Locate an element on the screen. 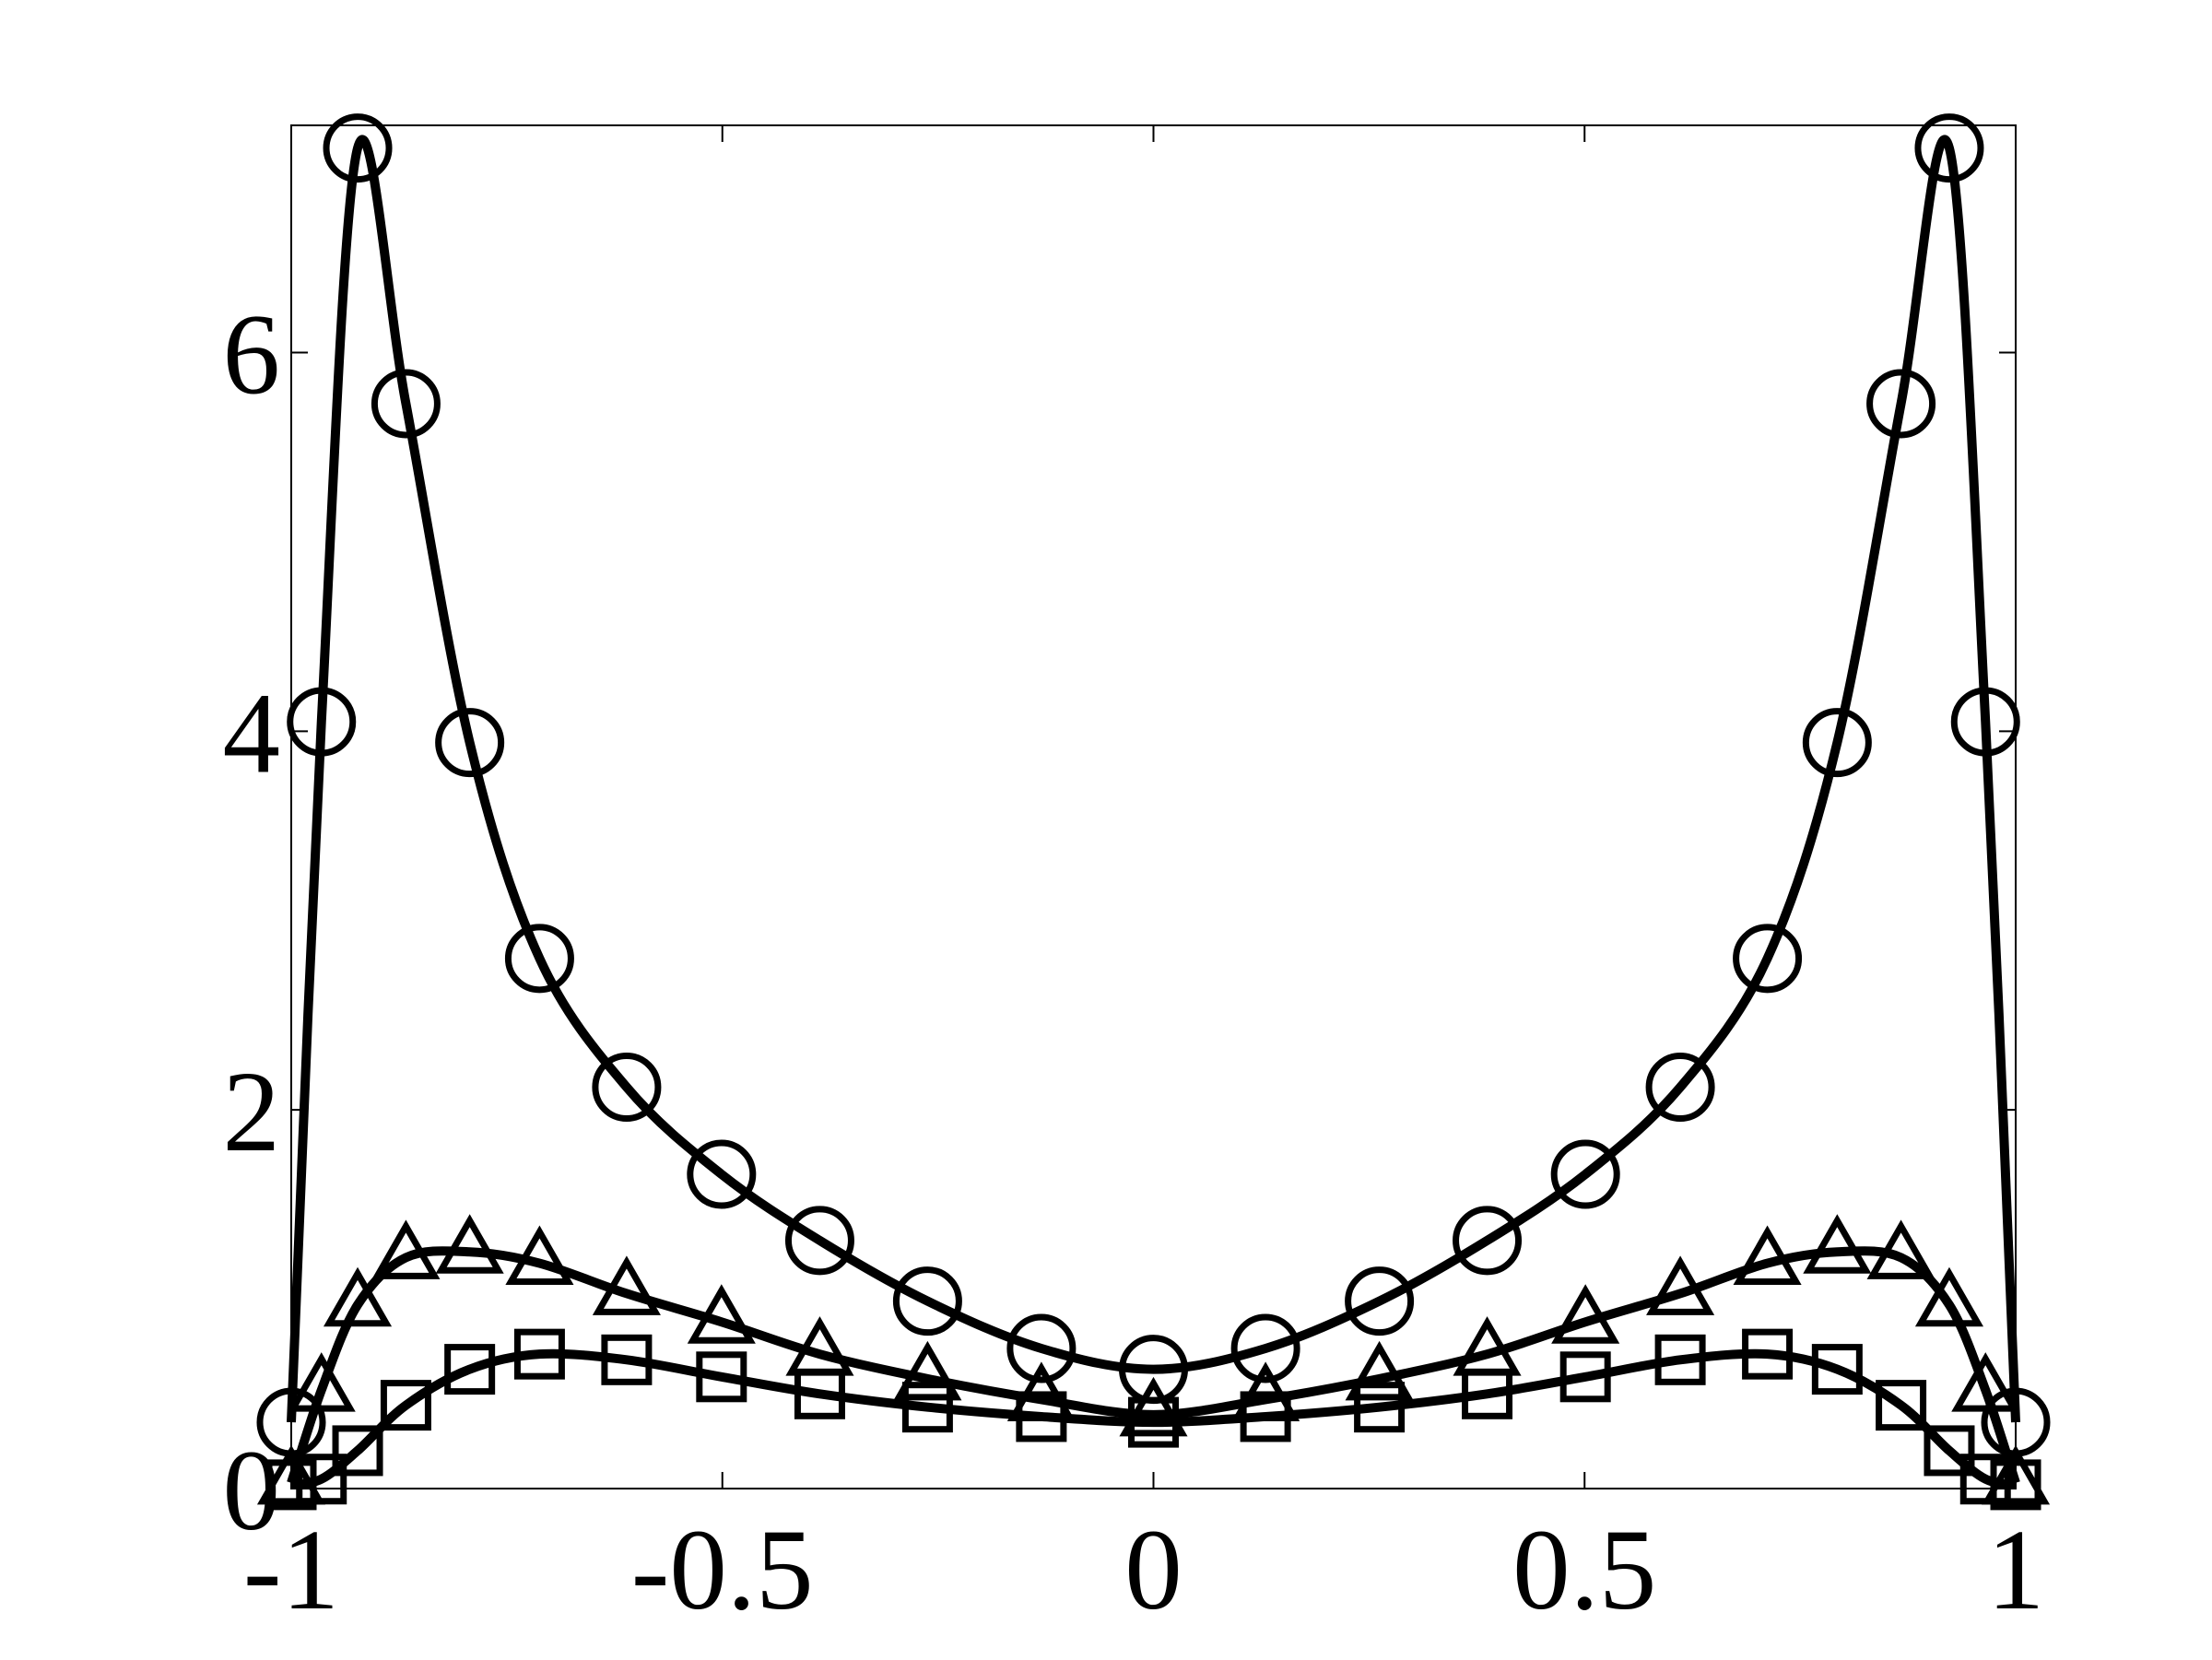  y-tick-label: 2 is located at coordinates (252, 1112).